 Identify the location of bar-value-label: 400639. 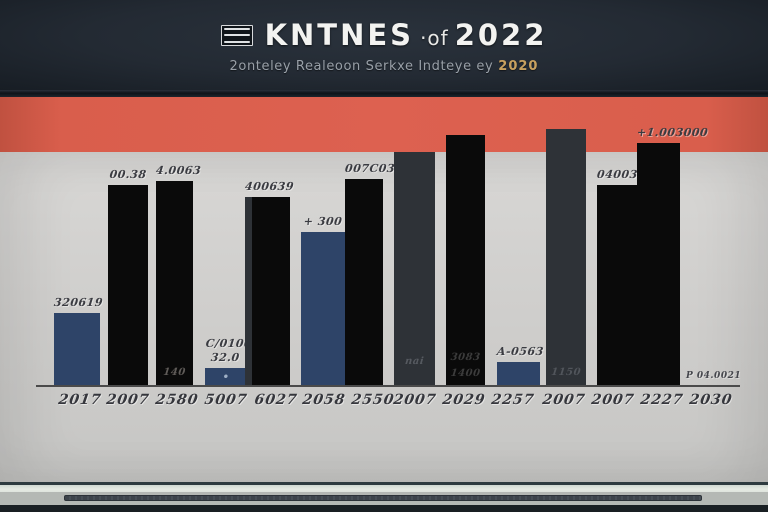
(269, 186).